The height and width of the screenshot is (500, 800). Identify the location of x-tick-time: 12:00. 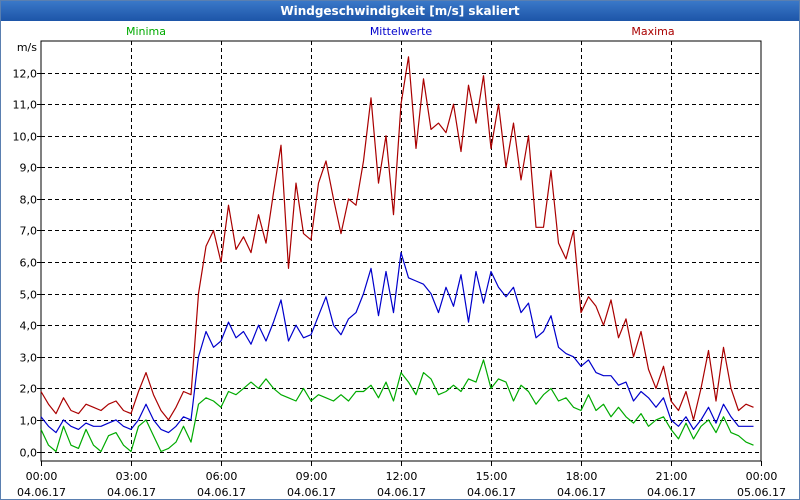
(402, 476).